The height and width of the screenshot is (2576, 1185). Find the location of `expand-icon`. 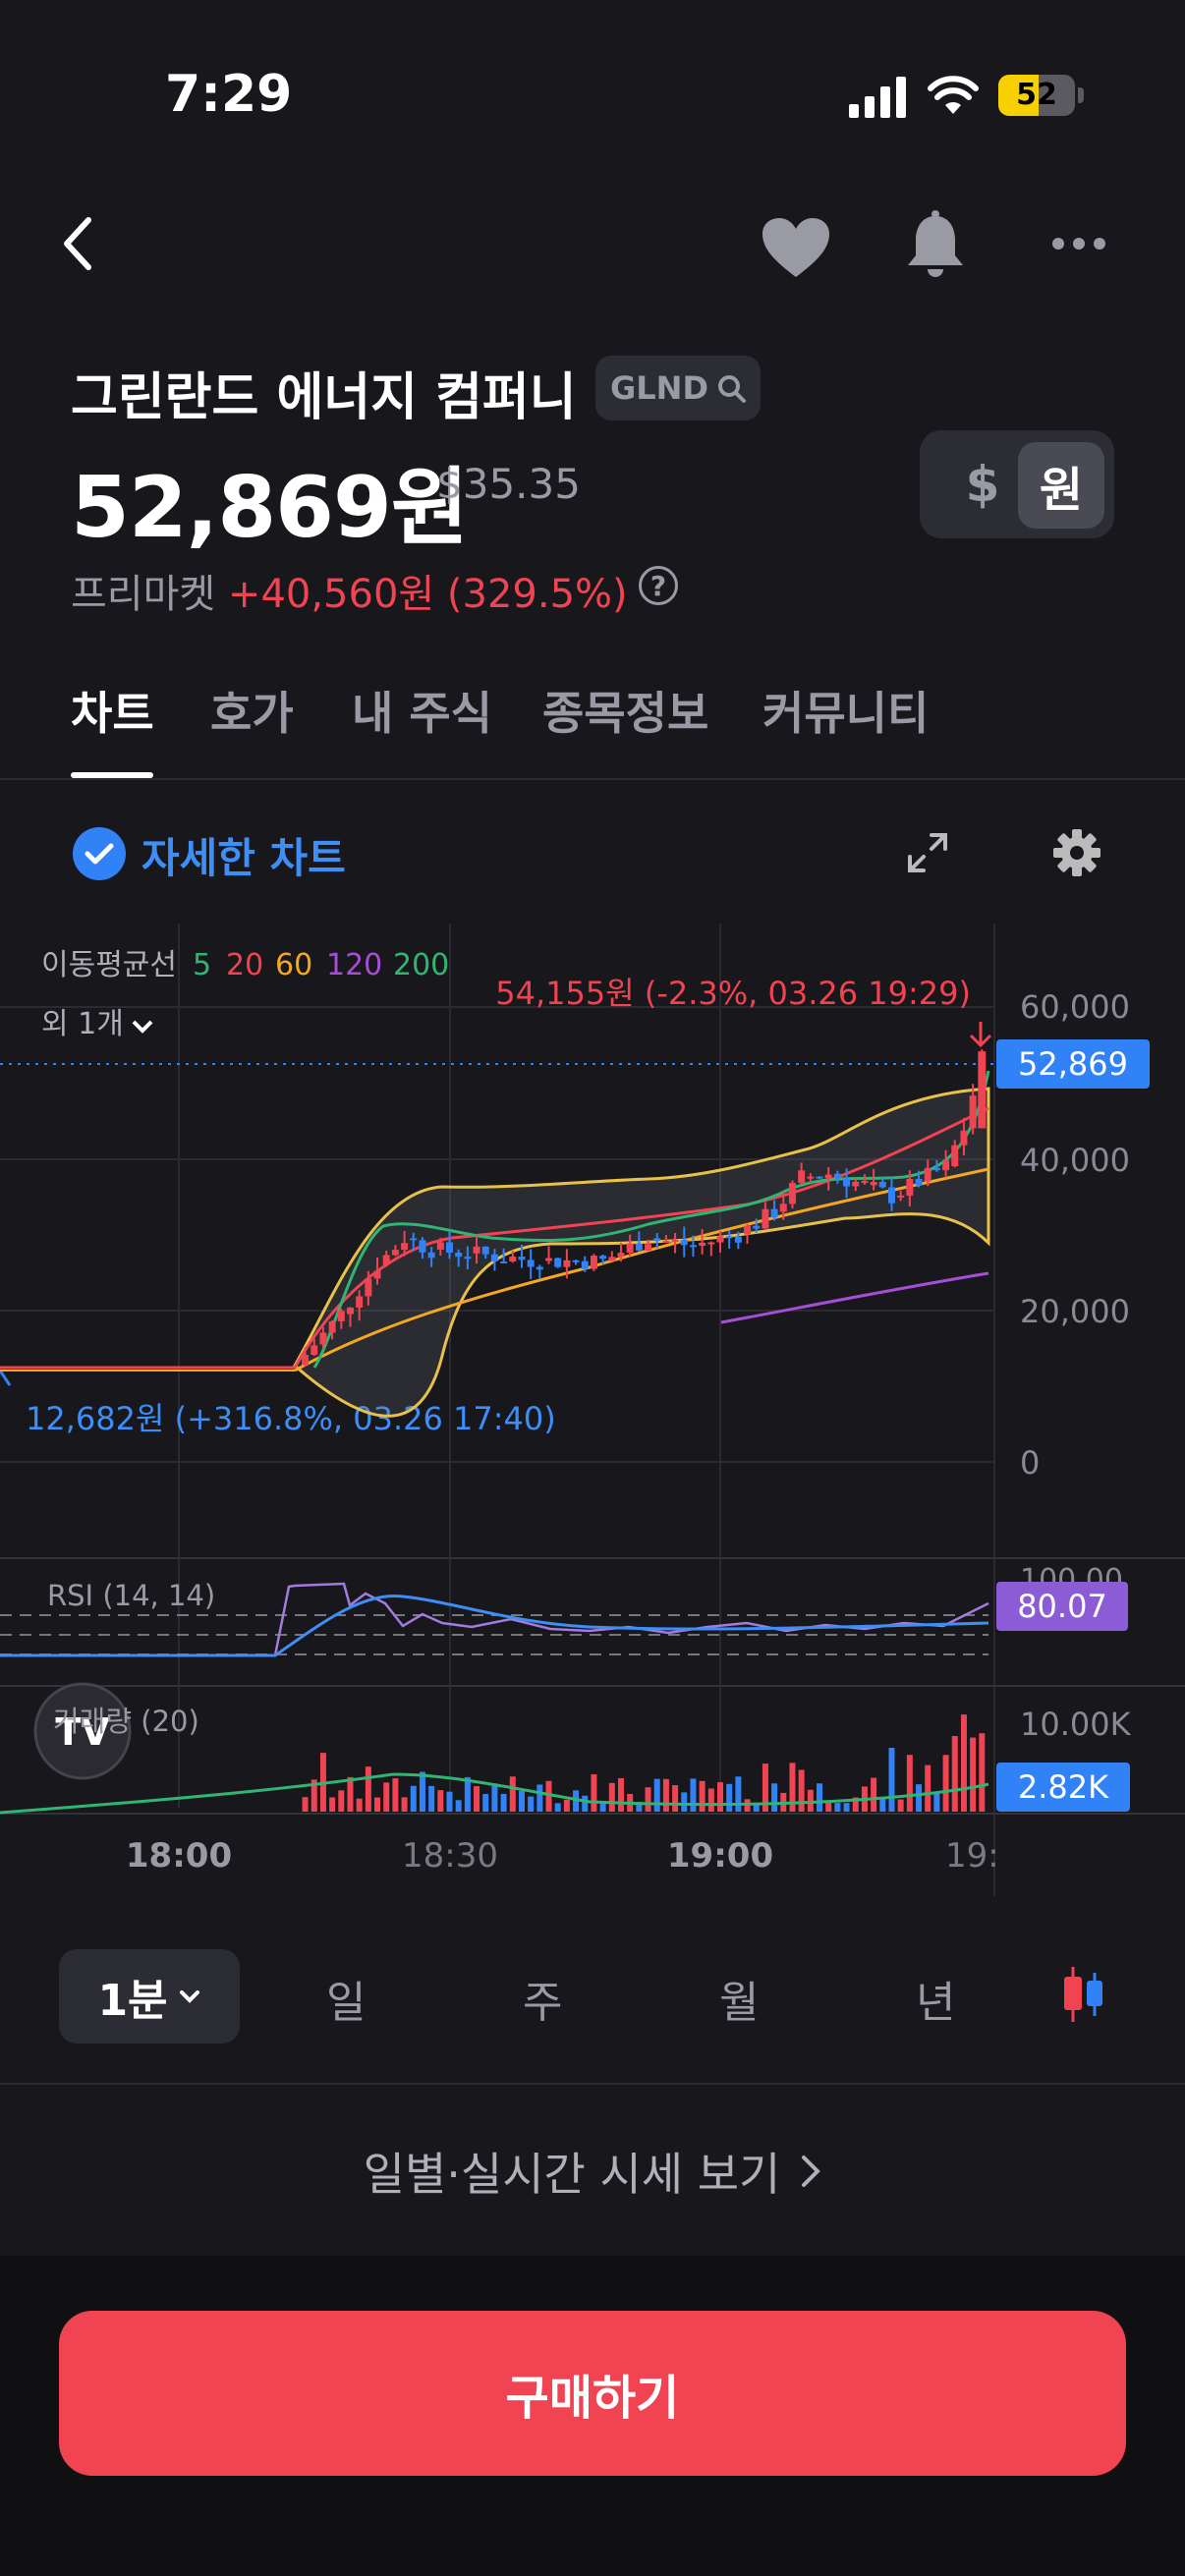

expand-icon is located at coordinates (928, 852).